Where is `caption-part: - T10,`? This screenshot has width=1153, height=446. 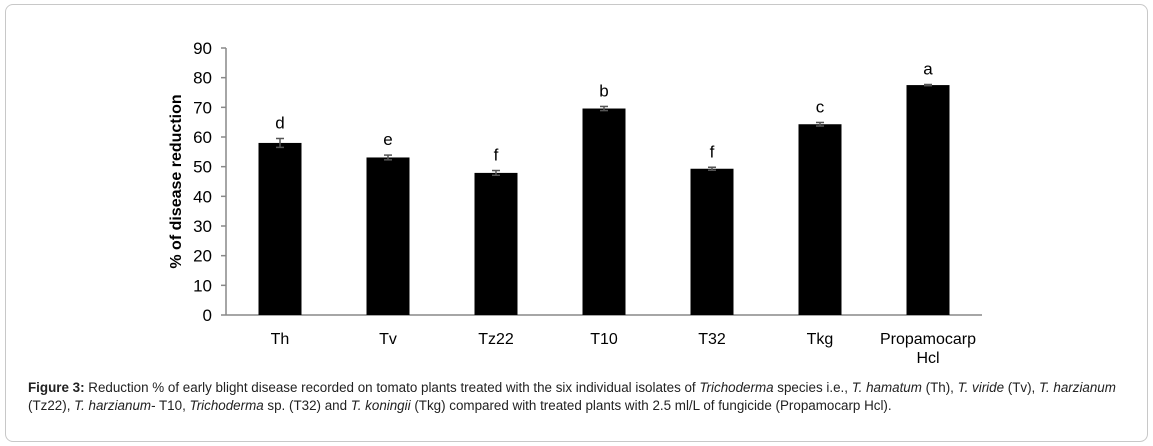 caption-part: - T10, is located at coordinates (170, 405).